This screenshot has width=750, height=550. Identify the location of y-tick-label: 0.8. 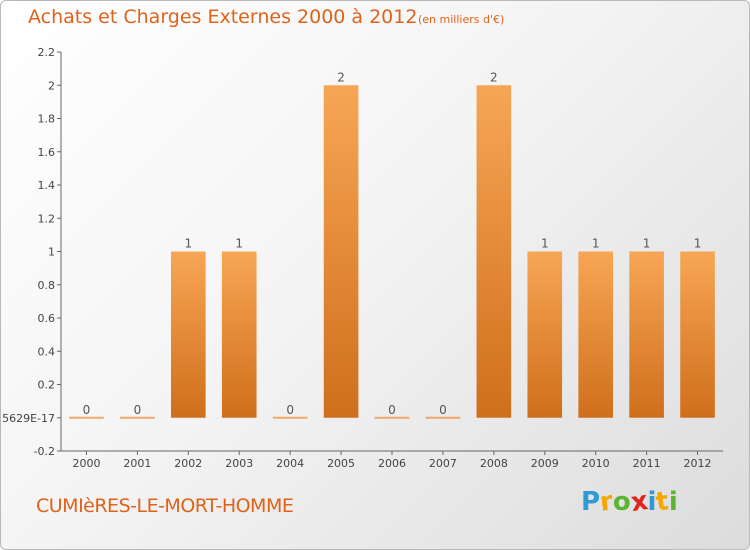
(47, 285).